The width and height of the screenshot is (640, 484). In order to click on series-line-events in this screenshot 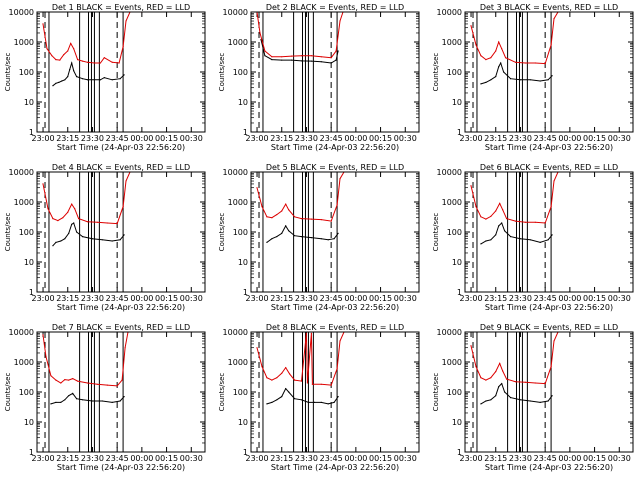, I will do `click(88, 234)`.